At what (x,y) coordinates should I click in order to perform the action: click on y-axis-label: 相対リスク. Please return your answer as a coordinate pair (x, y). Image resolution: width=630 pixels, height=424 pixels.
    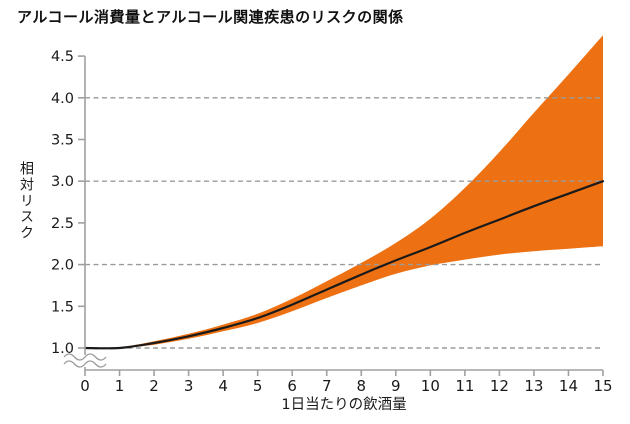
    Looking at the image, I should click on (26, 201).